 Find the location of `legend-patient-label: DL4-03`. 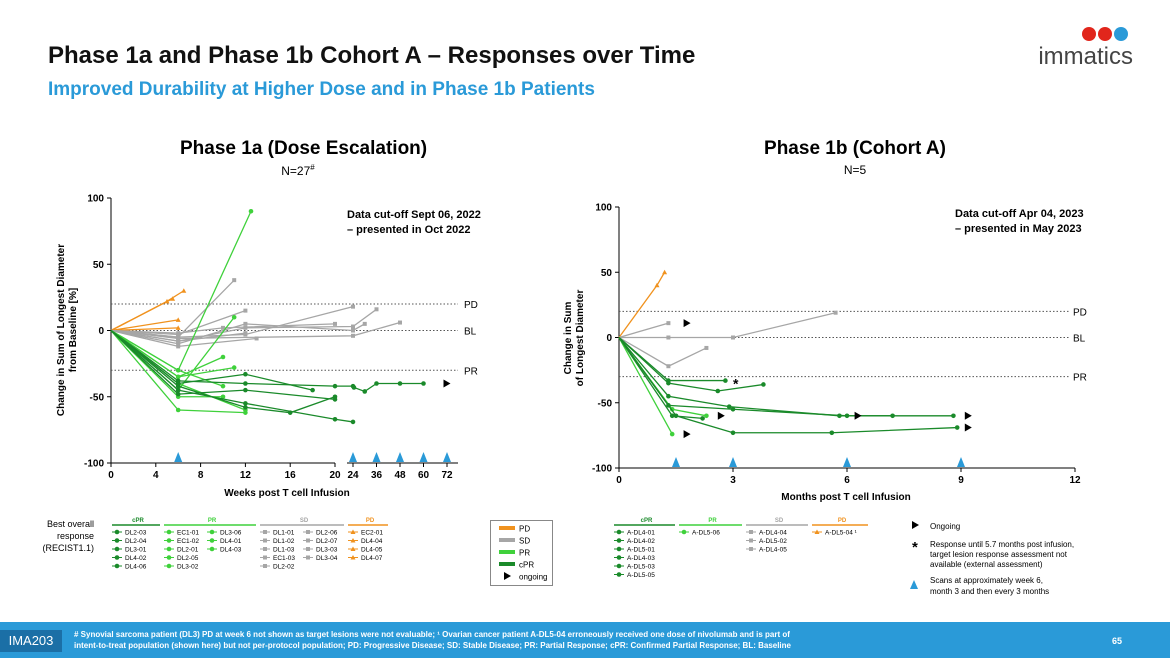

legend-patient-label: DL4-03 is located at coordinates (231, 550).